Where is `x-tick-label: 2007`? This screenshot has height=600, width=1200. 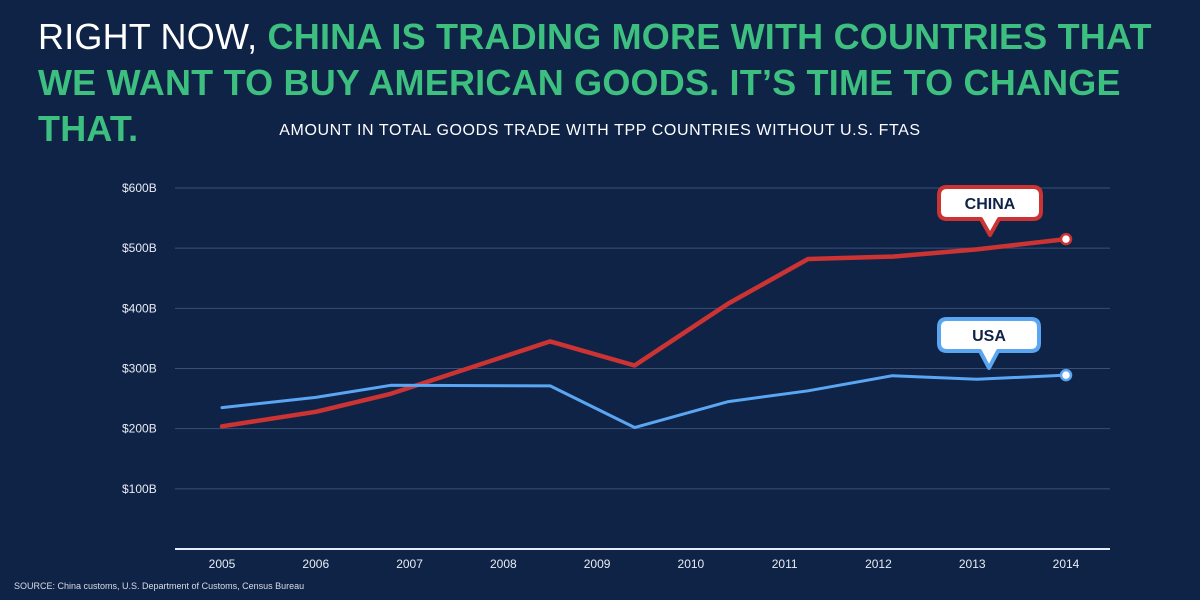
x-tick-label: 2007 is located at coordinates (409, 564).